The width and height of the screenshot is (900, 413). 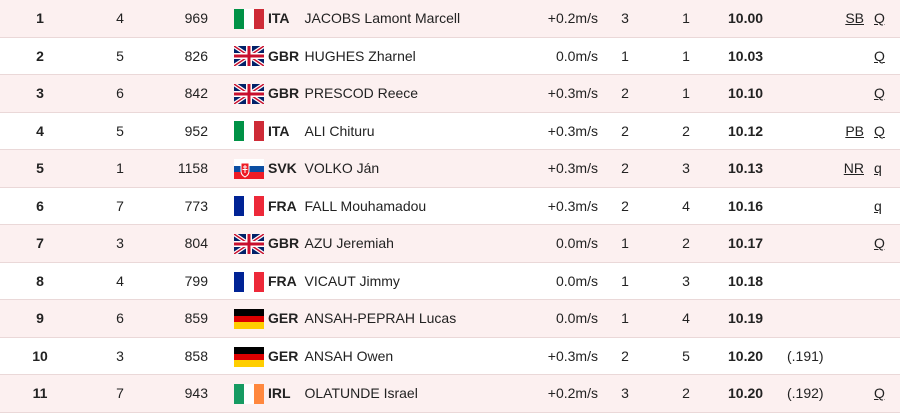 What do you see at coordinates (339, 130) in the screenshot?
I see `athlete-name: ALI Chituru` at bounding box center [339, 130].